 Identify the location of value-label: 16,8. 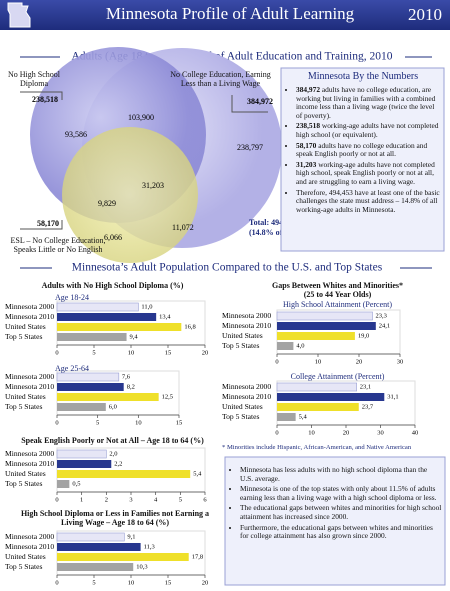
(189, 326).